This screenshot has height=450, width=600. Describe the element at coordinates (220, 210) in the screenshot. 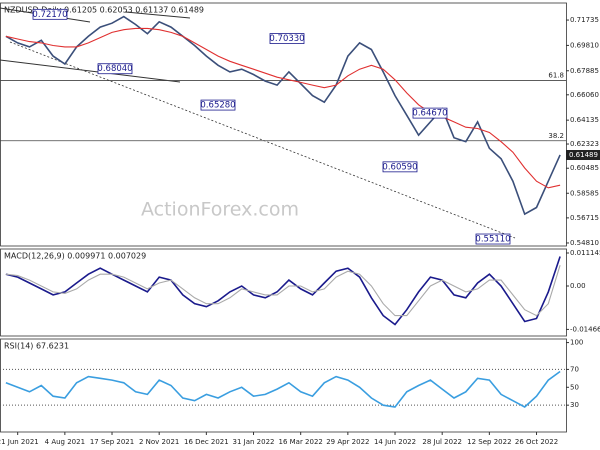

I see `watermark: ActionForex.com` at that location.